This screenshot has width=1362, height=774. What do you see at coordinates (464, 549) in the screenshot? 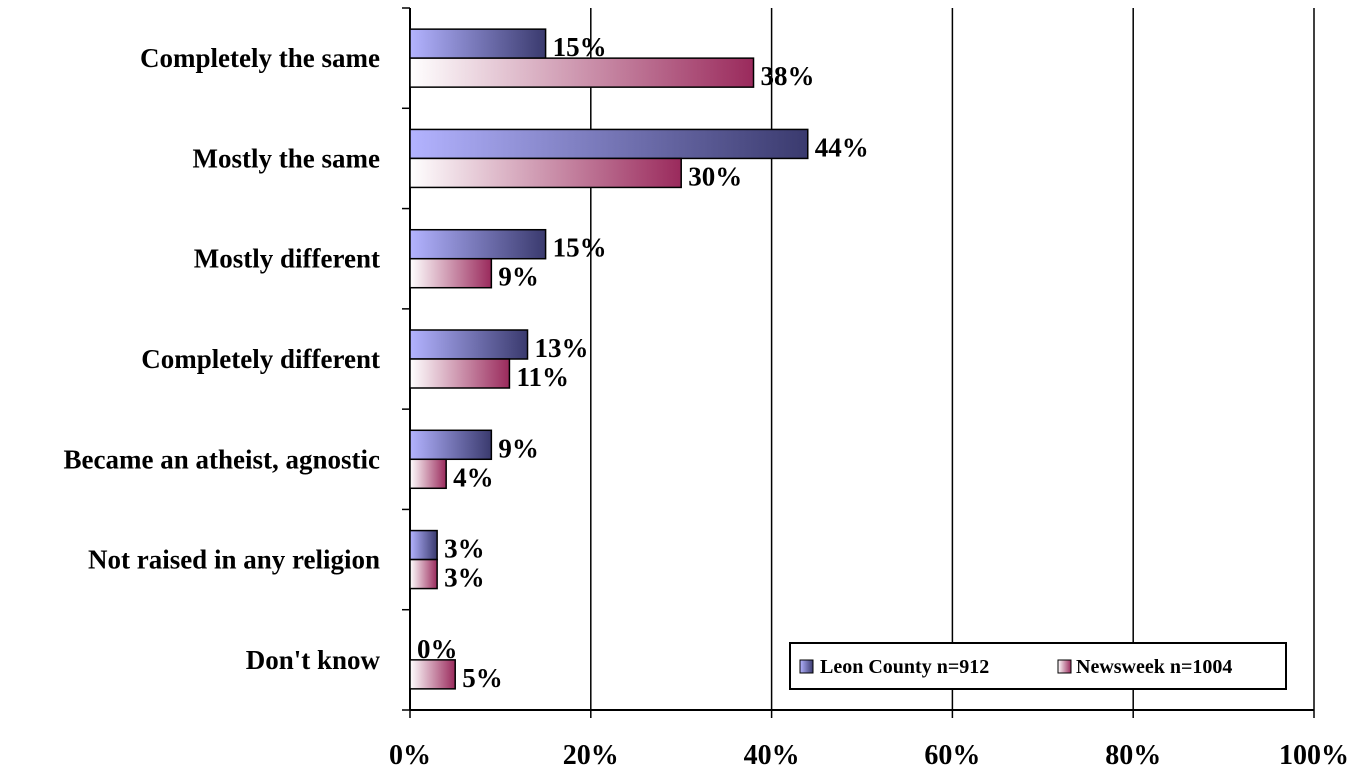
I see `data-label-leon-county-n-912-not-raised-in-any-religion: 3%` at bounding box center [464, 549].